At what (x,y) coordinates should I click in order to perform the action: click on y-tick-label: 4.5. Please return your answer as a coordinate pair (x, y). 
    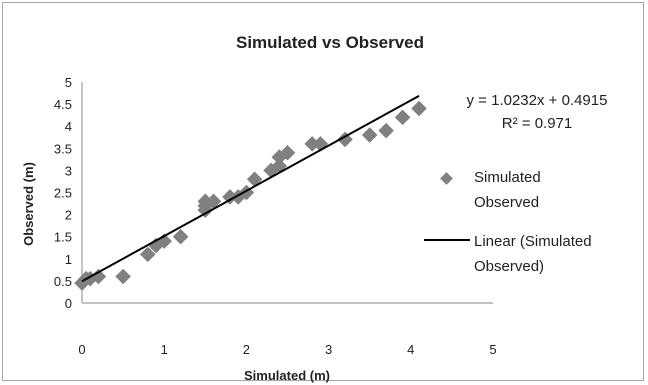
    Looking at the image, I should click on (63, 104).